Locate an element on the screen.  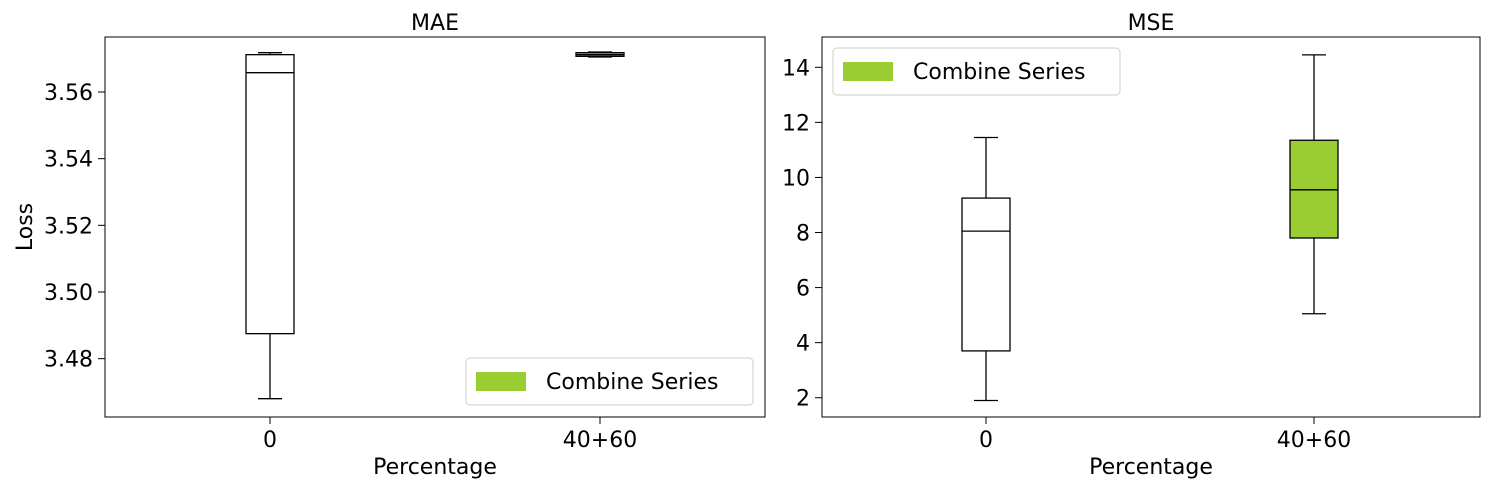
y-tick-label: 2 is located at coordinates (803, 399).